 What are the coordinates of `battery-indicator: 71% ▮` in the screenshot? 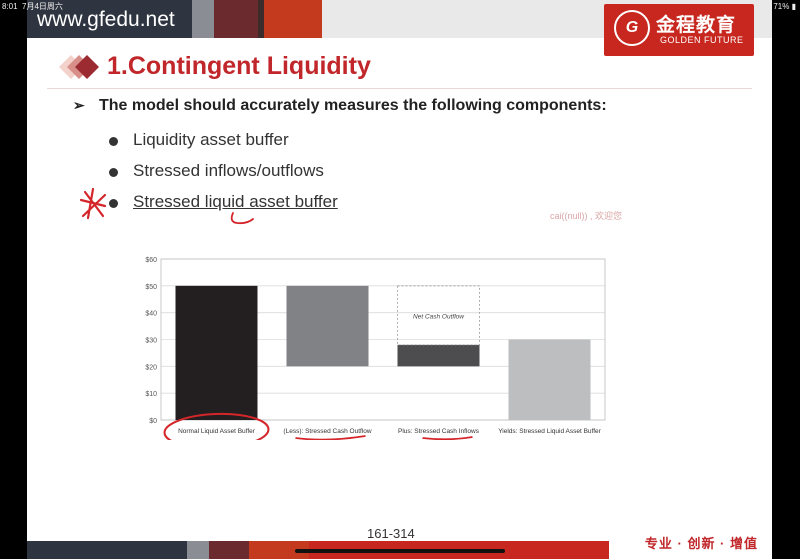 It's located at (784, 6).